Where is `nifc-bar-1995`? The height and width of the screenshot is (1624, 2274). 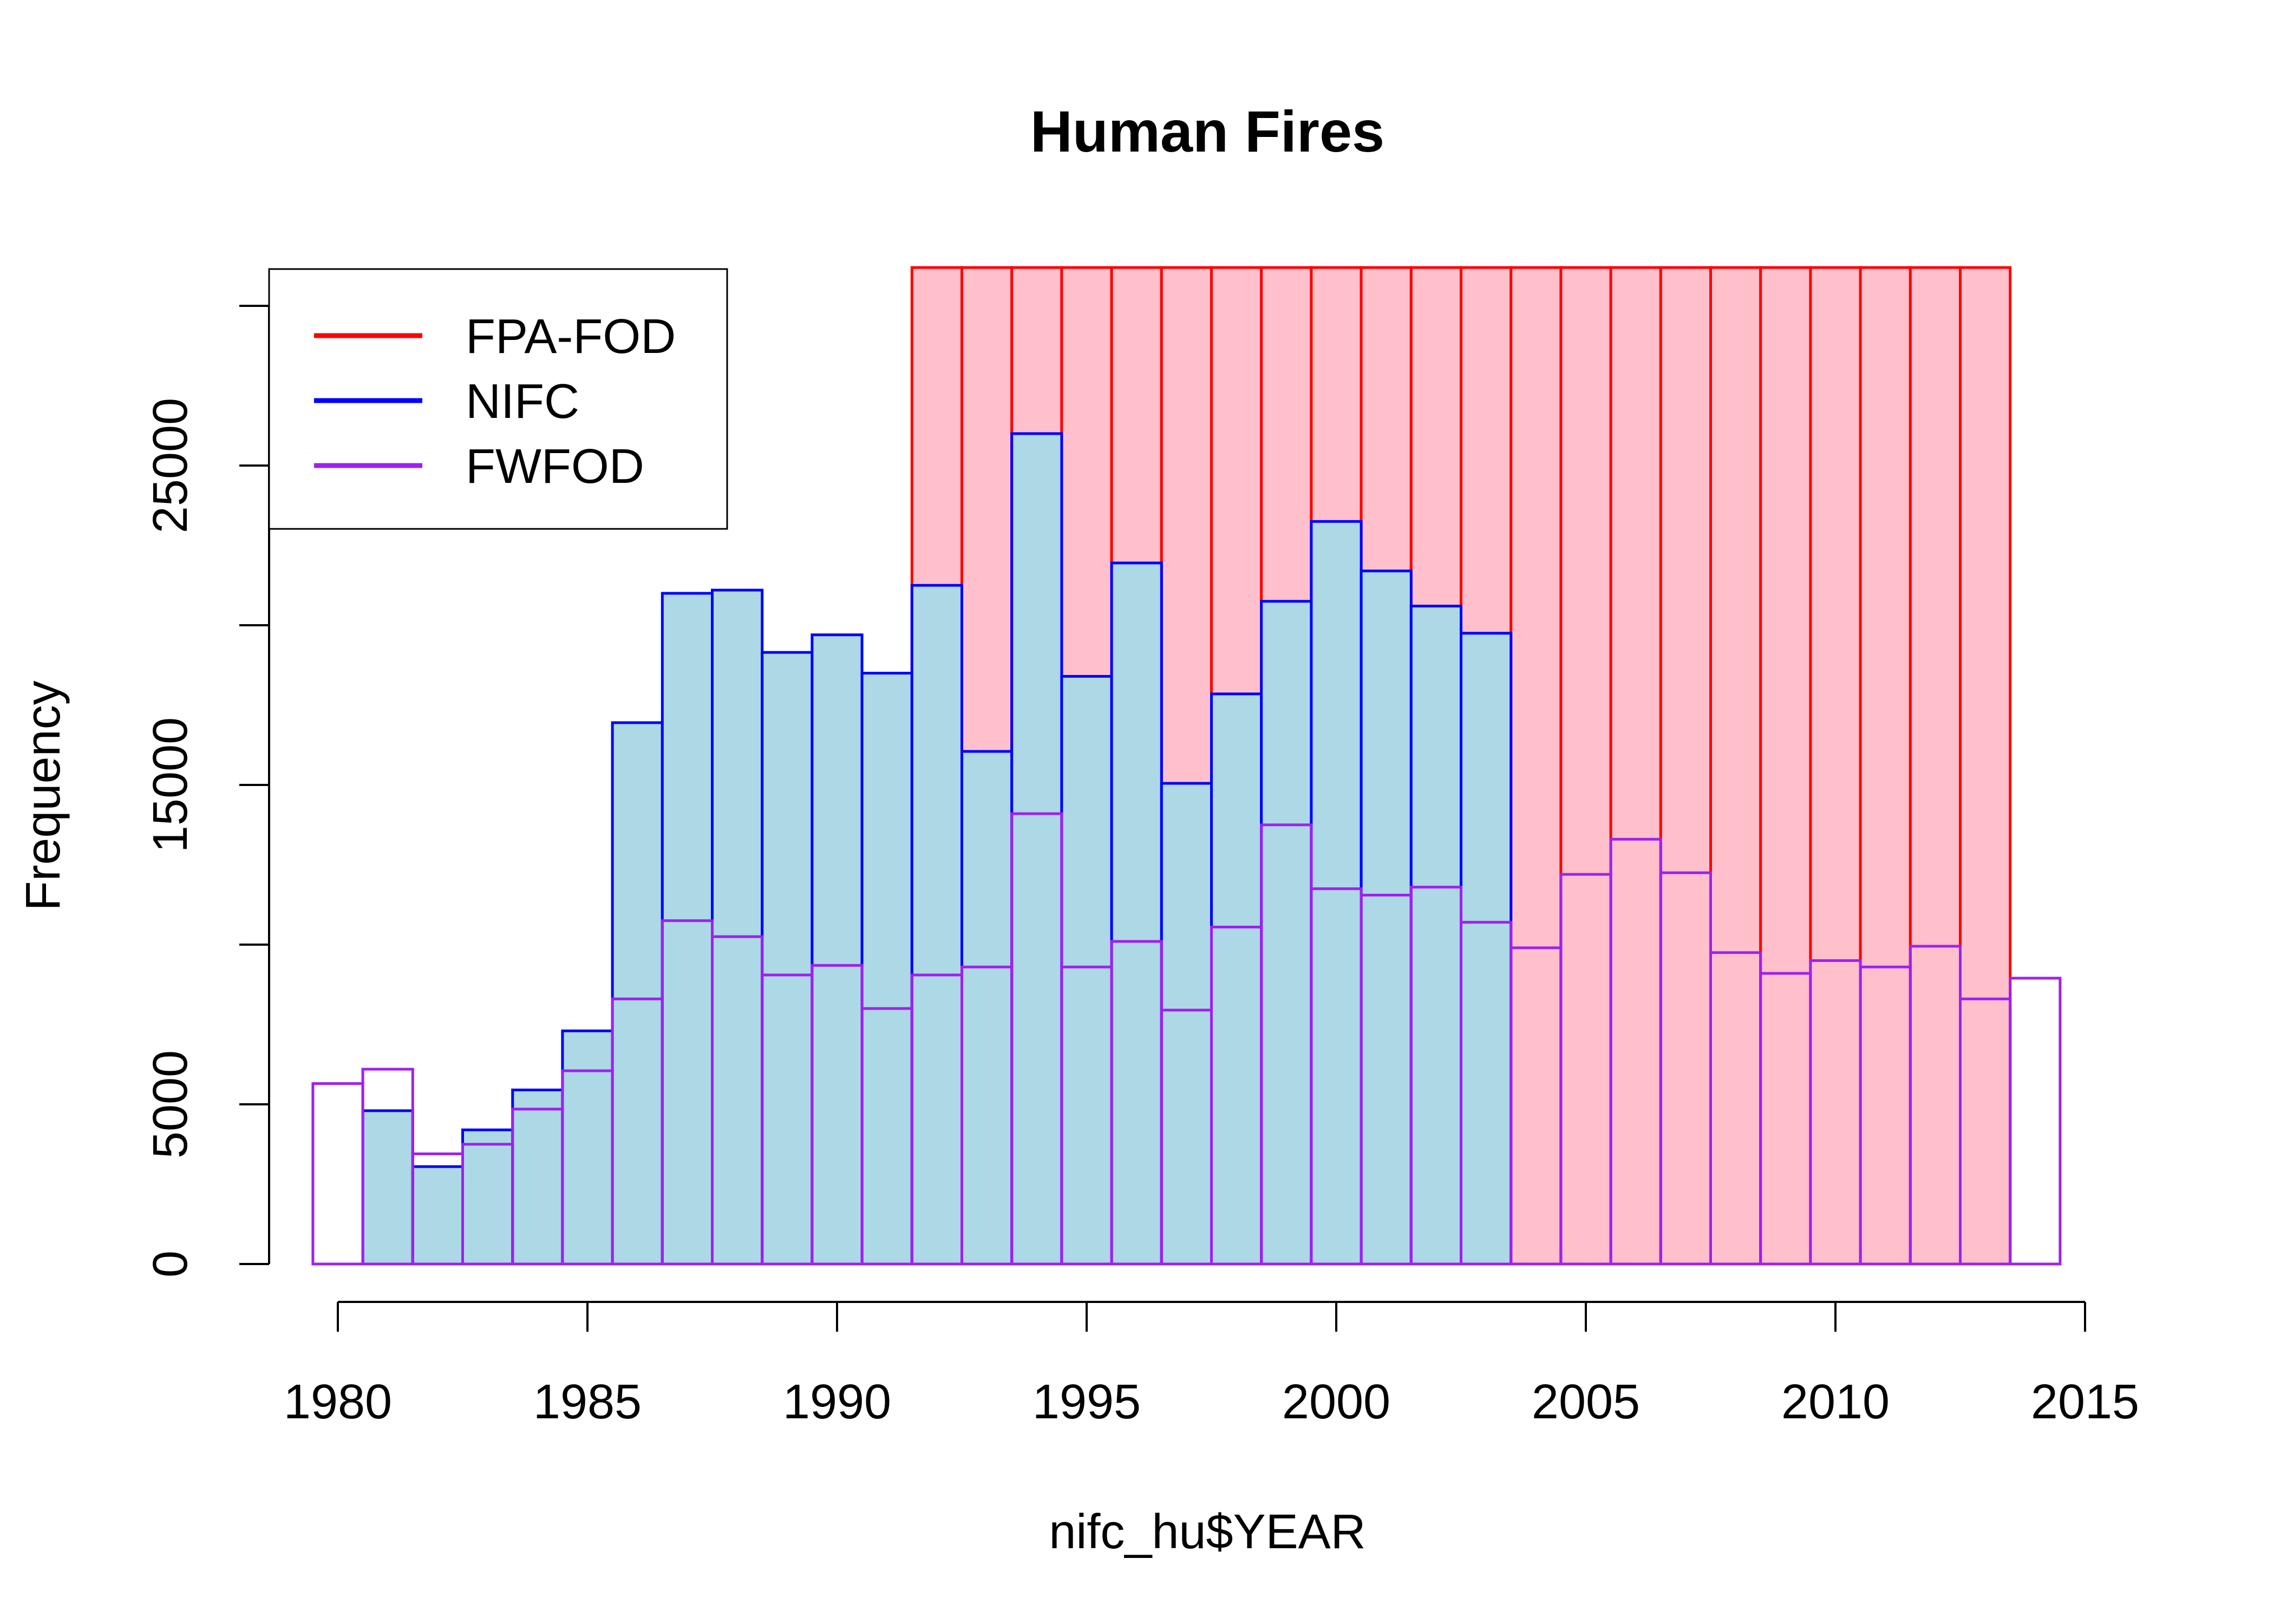
nifc-bar-1995 is located at coordinates (1086, 970).